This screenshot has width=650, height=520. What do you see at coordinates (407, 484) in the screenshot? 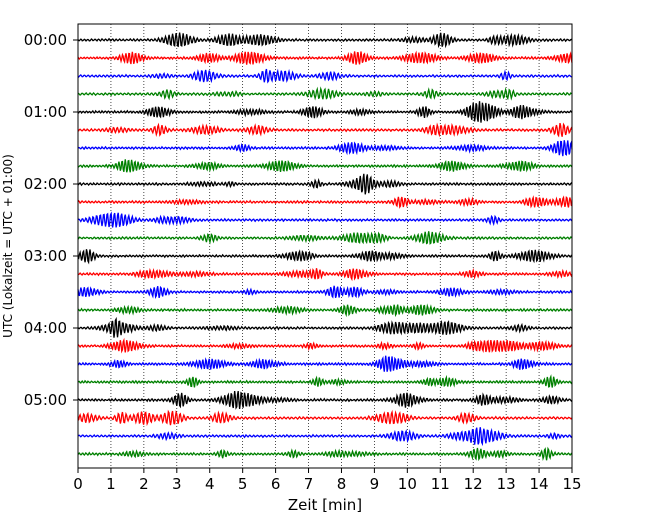
I see `x-tick-label: 10` at bounding box center [407, 484].